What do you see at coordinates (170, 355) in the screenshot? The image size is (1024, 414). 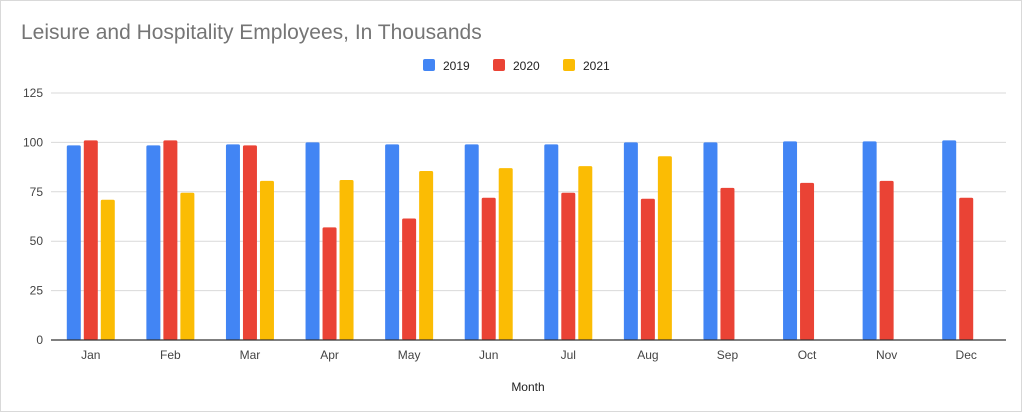 I see `x-tick-label: Feb` at bounding box center [170, 355].